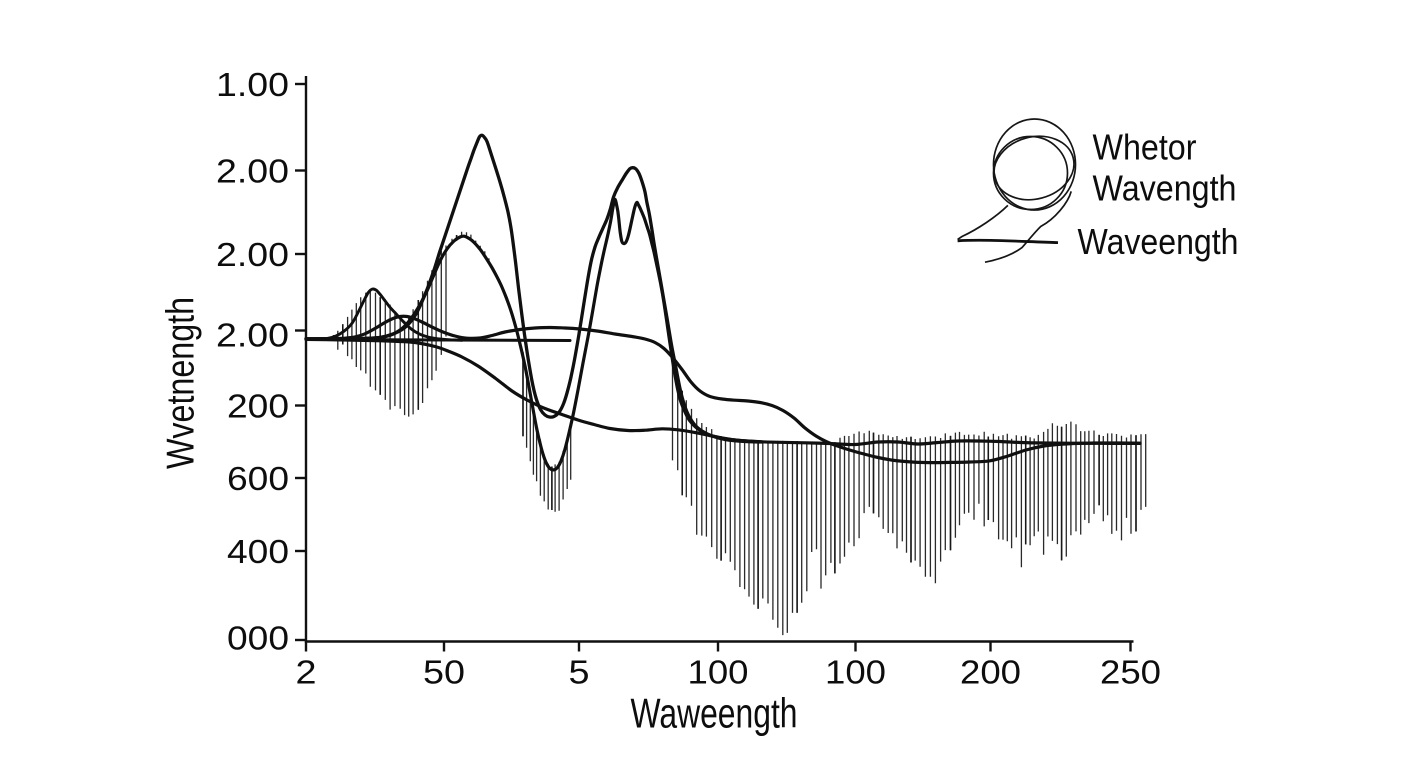 The image size is (1408, 768). Describe the element at coordinates (252, 84) in the screenshot. I see `svg-text: 1.00` at that location.